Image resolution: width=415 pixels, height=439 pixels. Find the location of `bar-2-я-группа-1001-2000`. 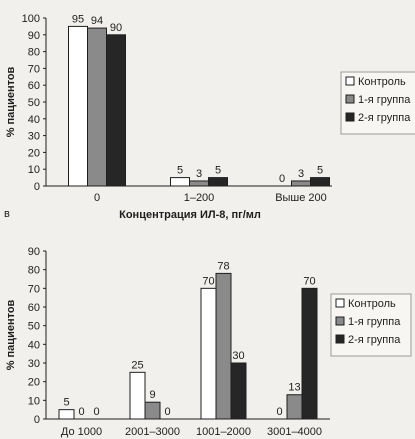

bar-2-я-группа-1001-2000 is located at coordinates (238, 391).